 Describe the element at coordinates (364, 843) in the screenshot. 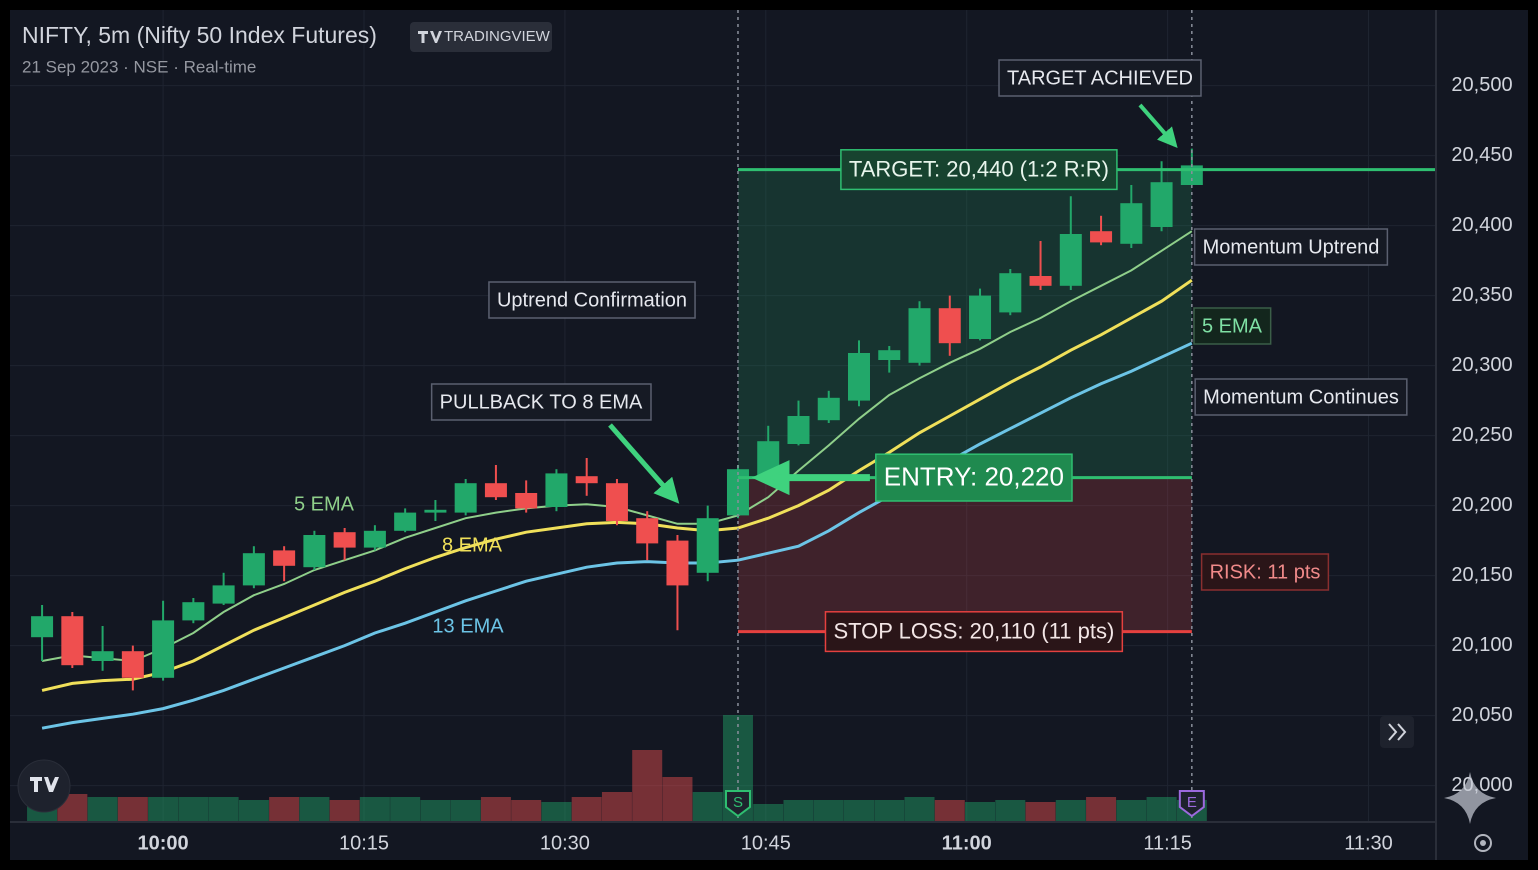

I see `x-tick-label: 10:15` at that location.